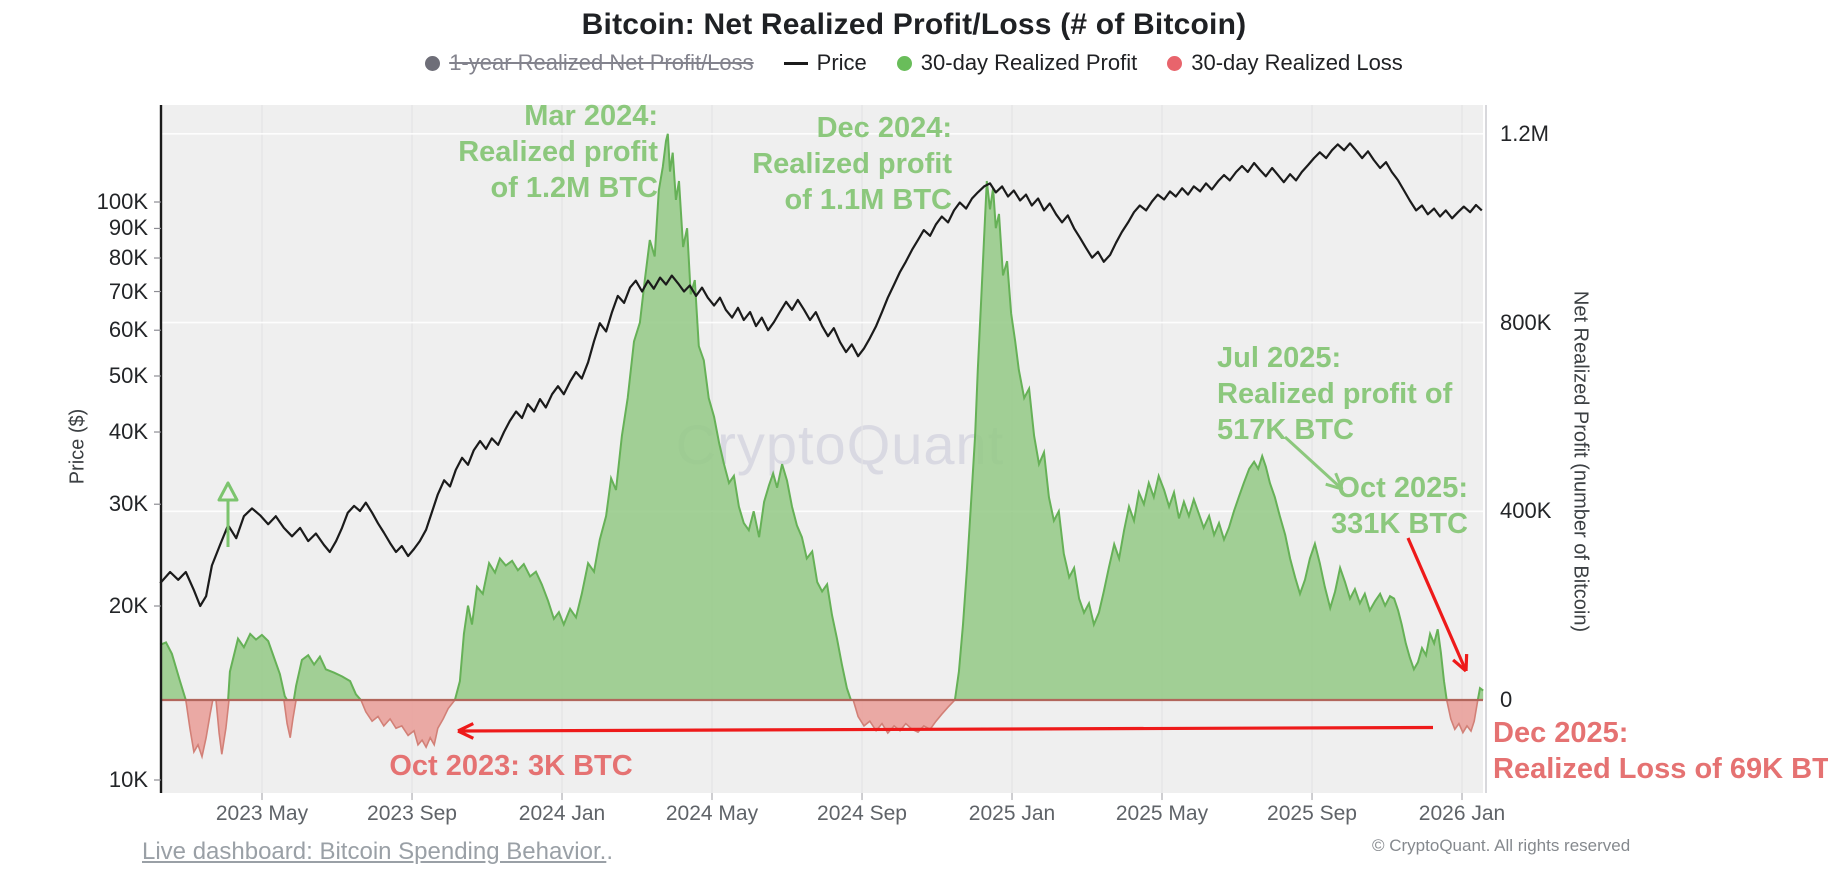 Image resolution: width=1828 pixels, height=874 pixels. I want to click on legend-item-realized-profit: 30-day Realized Profit, so click(1017, 63).